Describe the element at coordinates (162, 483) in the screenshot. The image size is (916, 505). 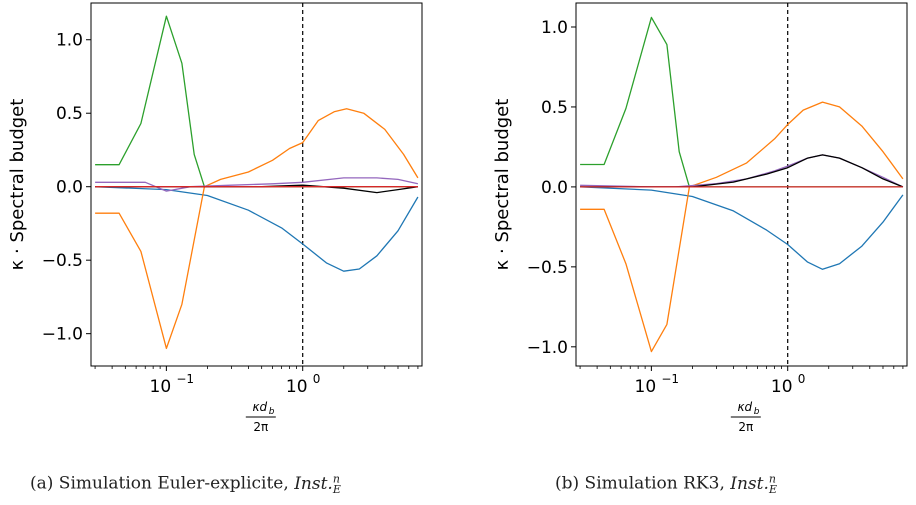
I see `caption-a-text: (a) Simulation Euler-explicite,` at that location.